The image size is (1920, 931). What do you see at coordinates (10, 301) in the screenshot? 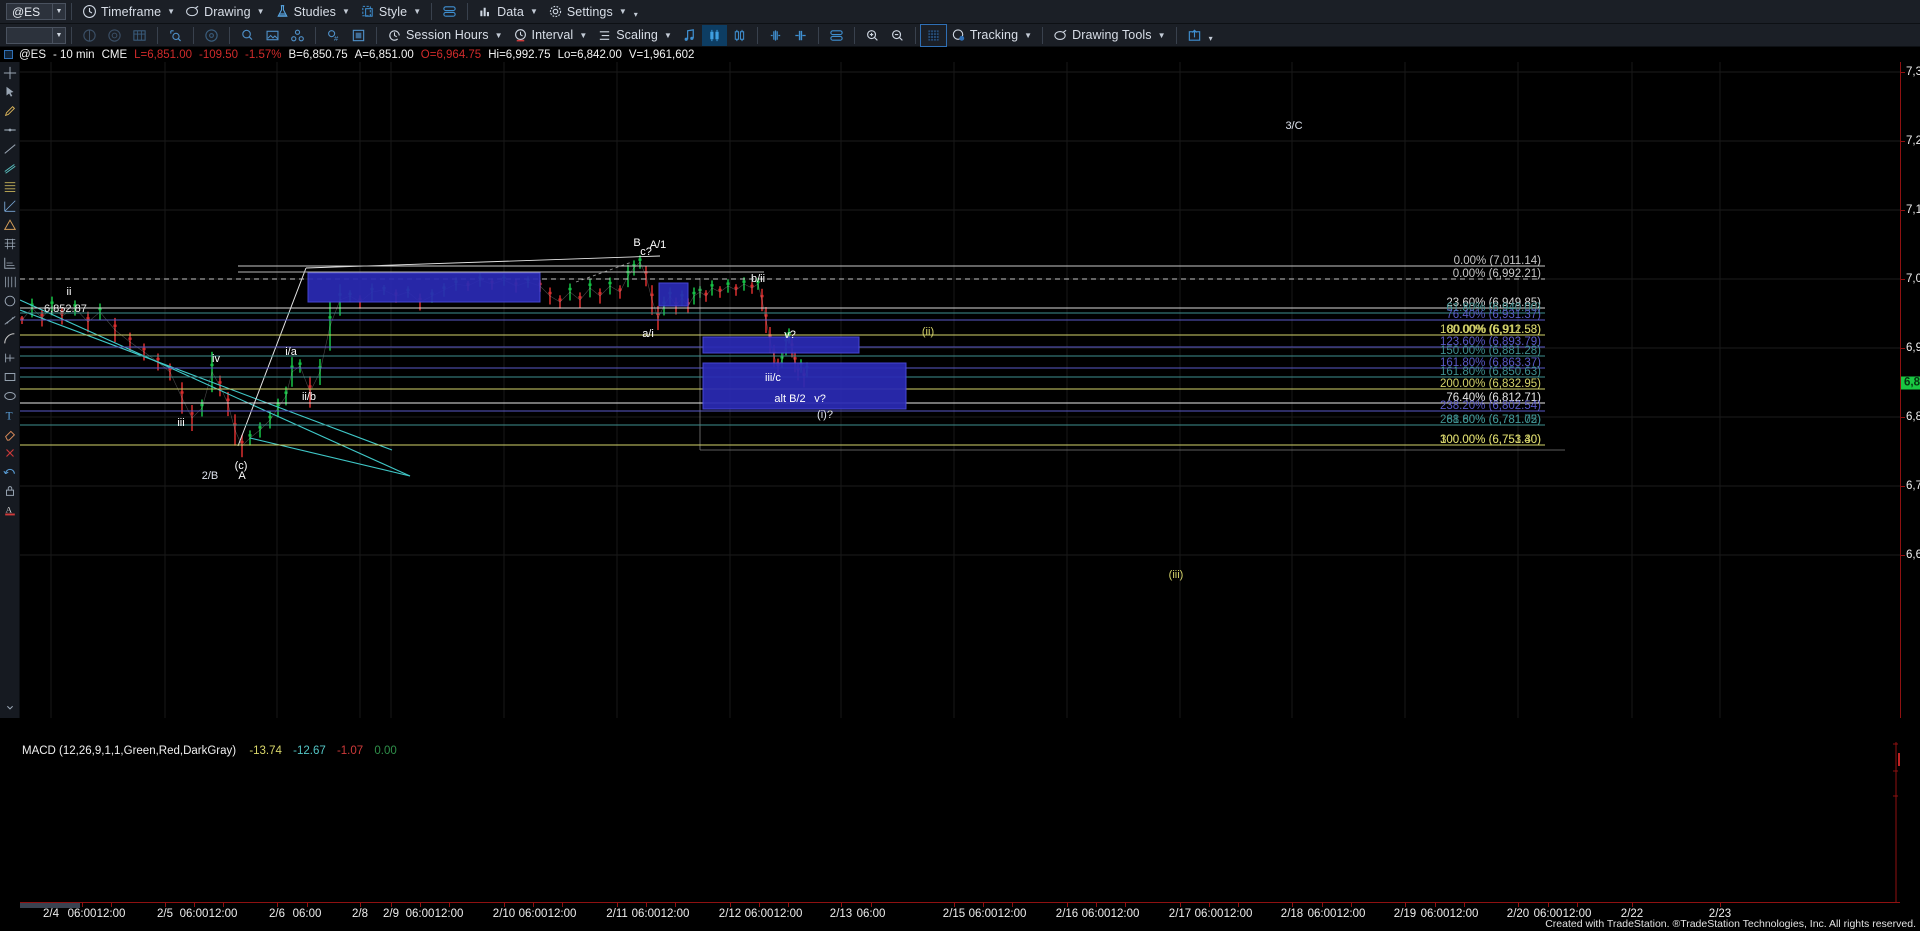
I see `cycle-icon` at bounding box center [10, 301].